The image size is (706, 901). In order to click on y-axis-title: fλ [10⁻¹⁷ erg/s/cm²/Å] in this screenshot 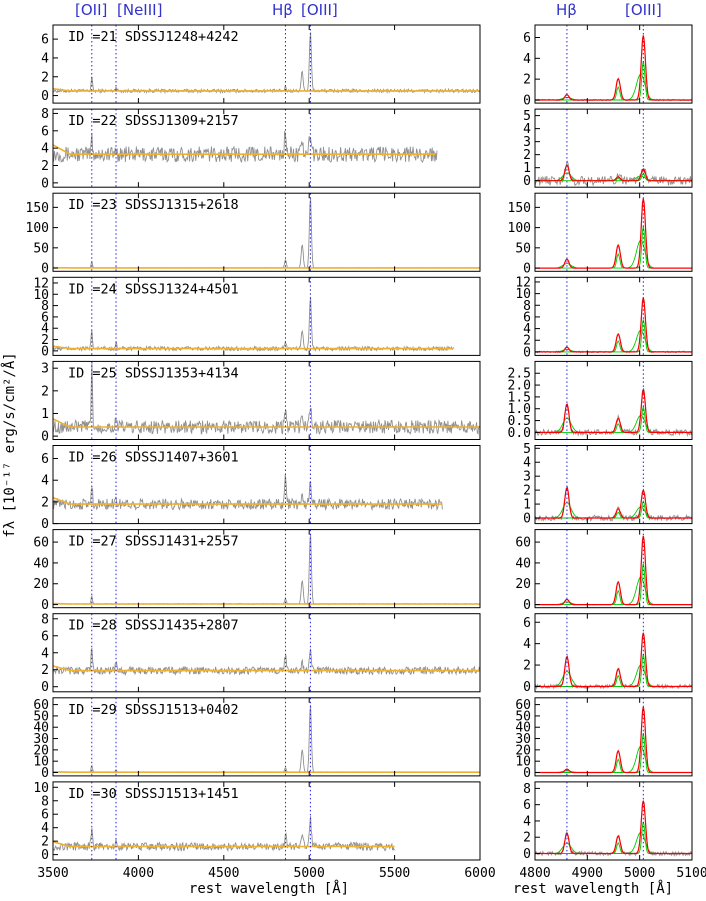, I will do `click(9, 444)`.